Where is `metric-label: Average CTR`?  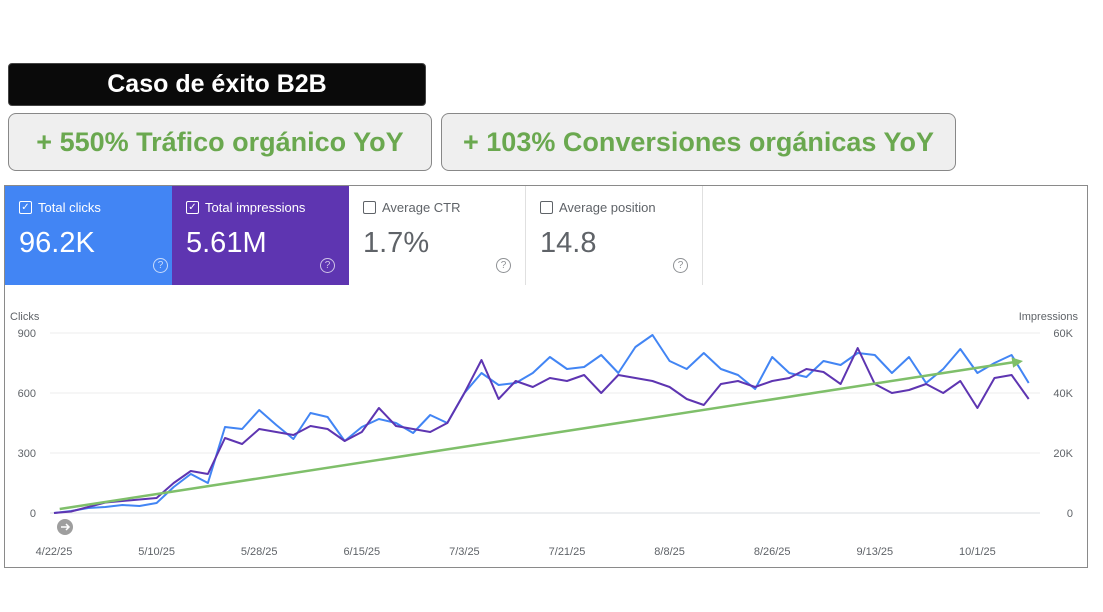
metric-label: Average CTR is located at coordinates (421, 207).